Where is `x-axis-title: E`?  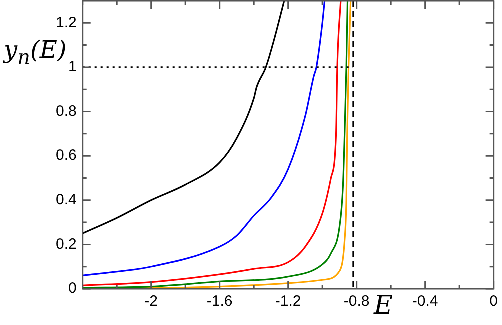
x-axis-title: E is located at coordinates (383, 306).